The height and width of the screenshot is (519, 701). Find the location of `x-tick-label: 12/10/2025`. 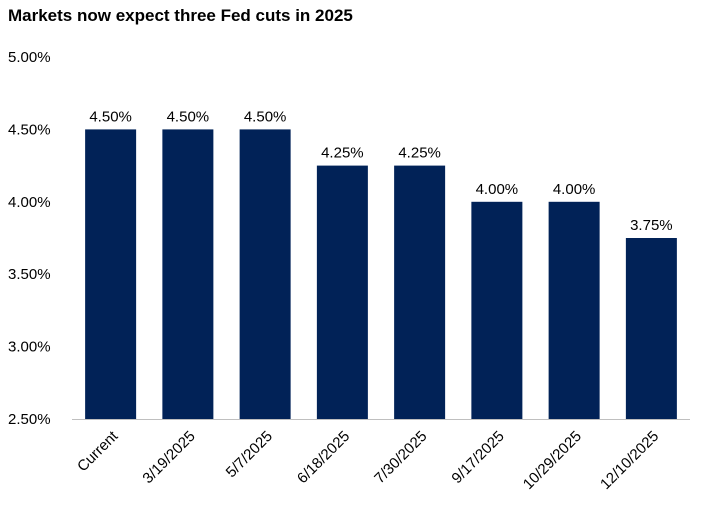

x-tick-label: 12/10/2025 is located at coordinates (629, 460).